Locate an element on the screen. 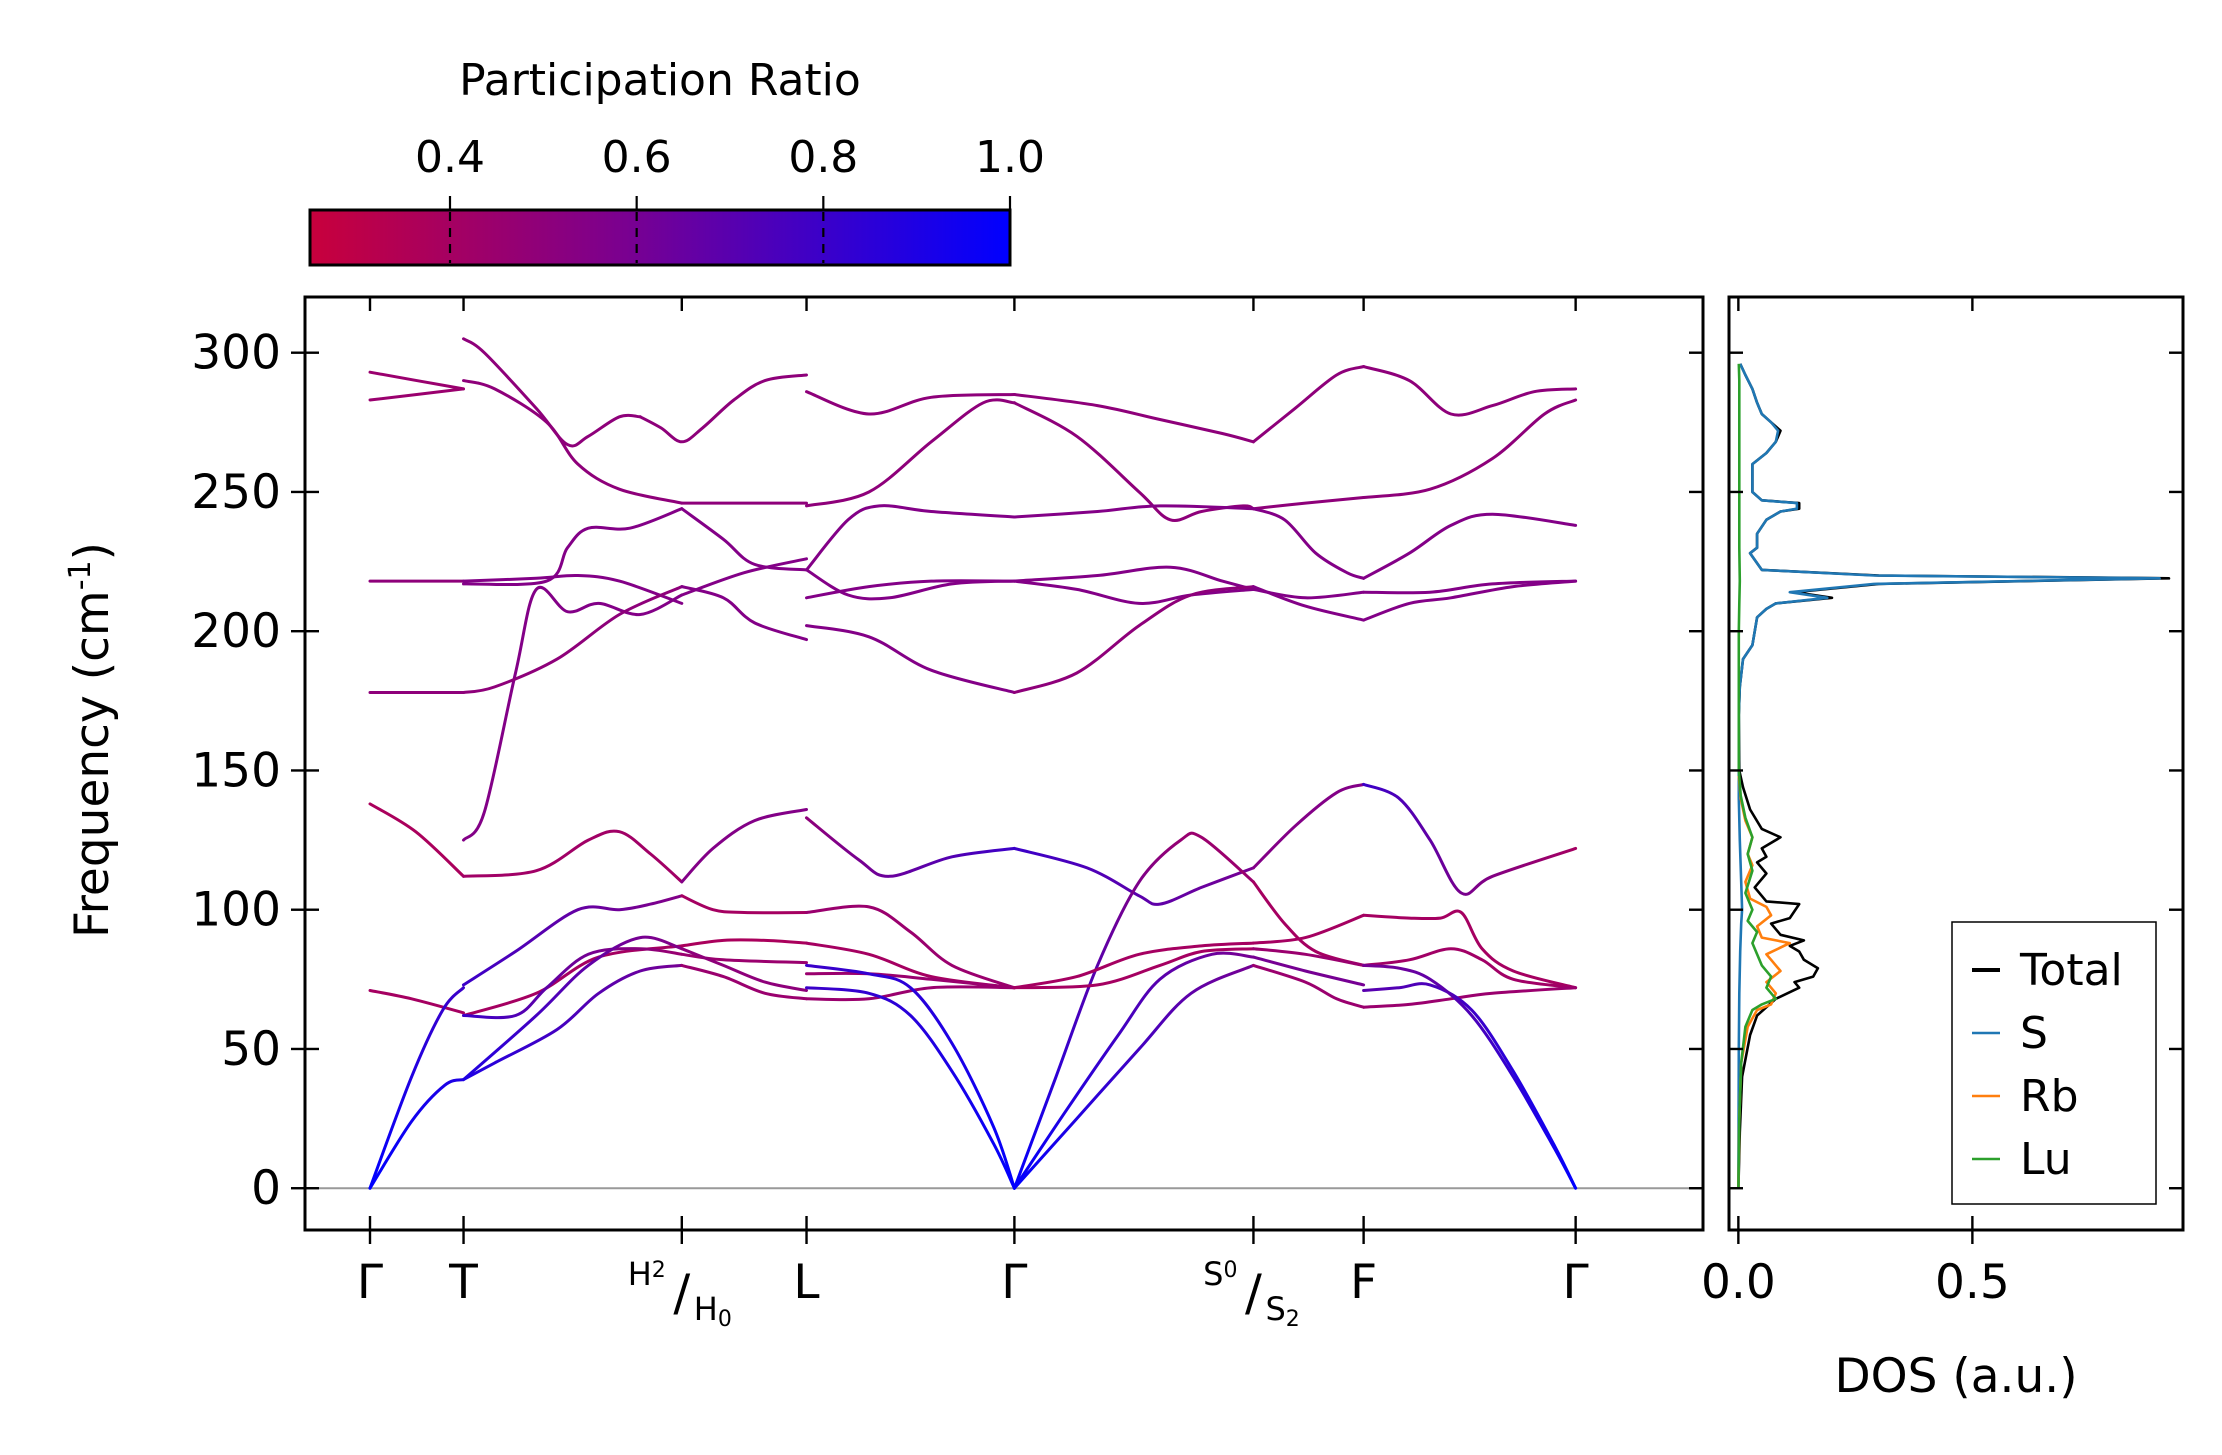  k-point-label-bottom: H0 is located at coordinates (713, 1311).